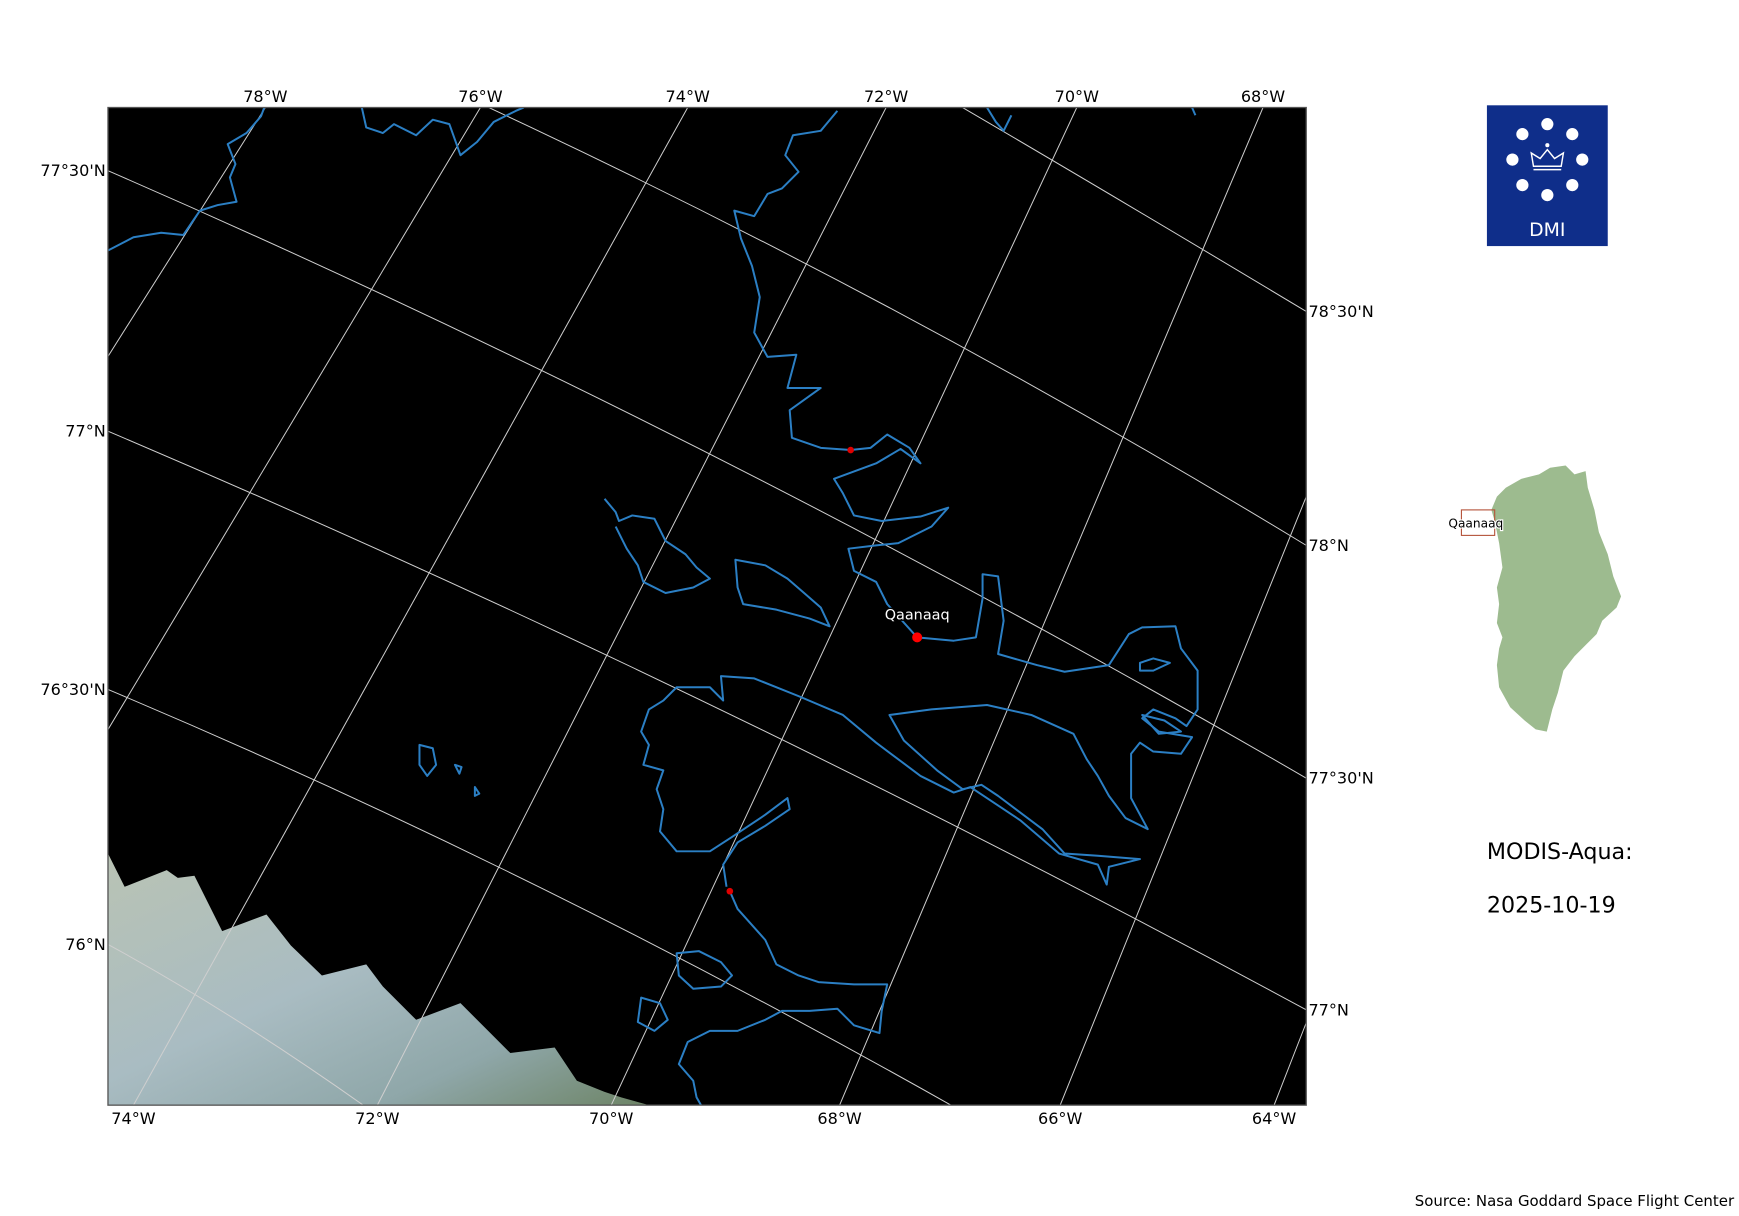  I want to click on qaanaaq-label: Qaanaaq, so click(917, 616).